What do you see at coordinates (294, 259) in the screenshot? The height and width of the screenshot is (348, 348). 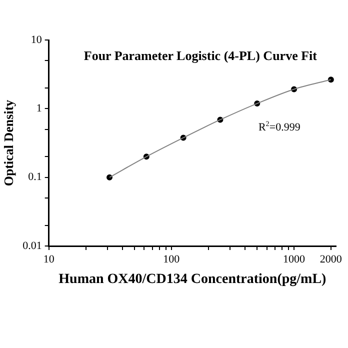 I see `x-tick-label: 1000` at bounding box center [294, 259].